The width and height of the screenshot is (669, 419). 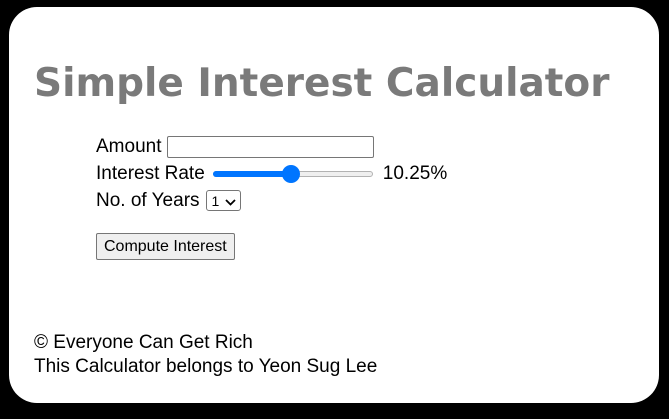 What do you see at coordinates (322, 83) in the screenshot?
I see `page-title: Simple Interest Calculator` at bounding box center [322, 83].